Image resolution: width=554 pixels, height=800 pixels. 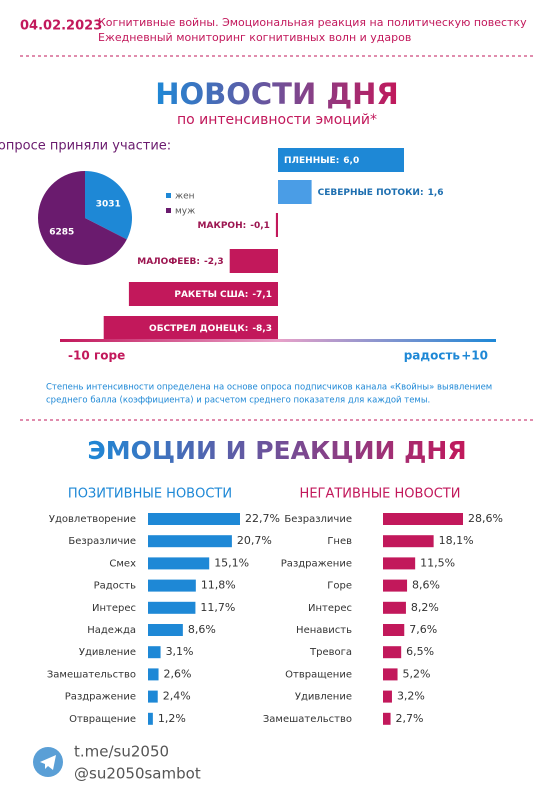 What do you see at coordinates (168, 210) in the screenshot?
I see `legend-swatch` at bounding box center [168, 210].